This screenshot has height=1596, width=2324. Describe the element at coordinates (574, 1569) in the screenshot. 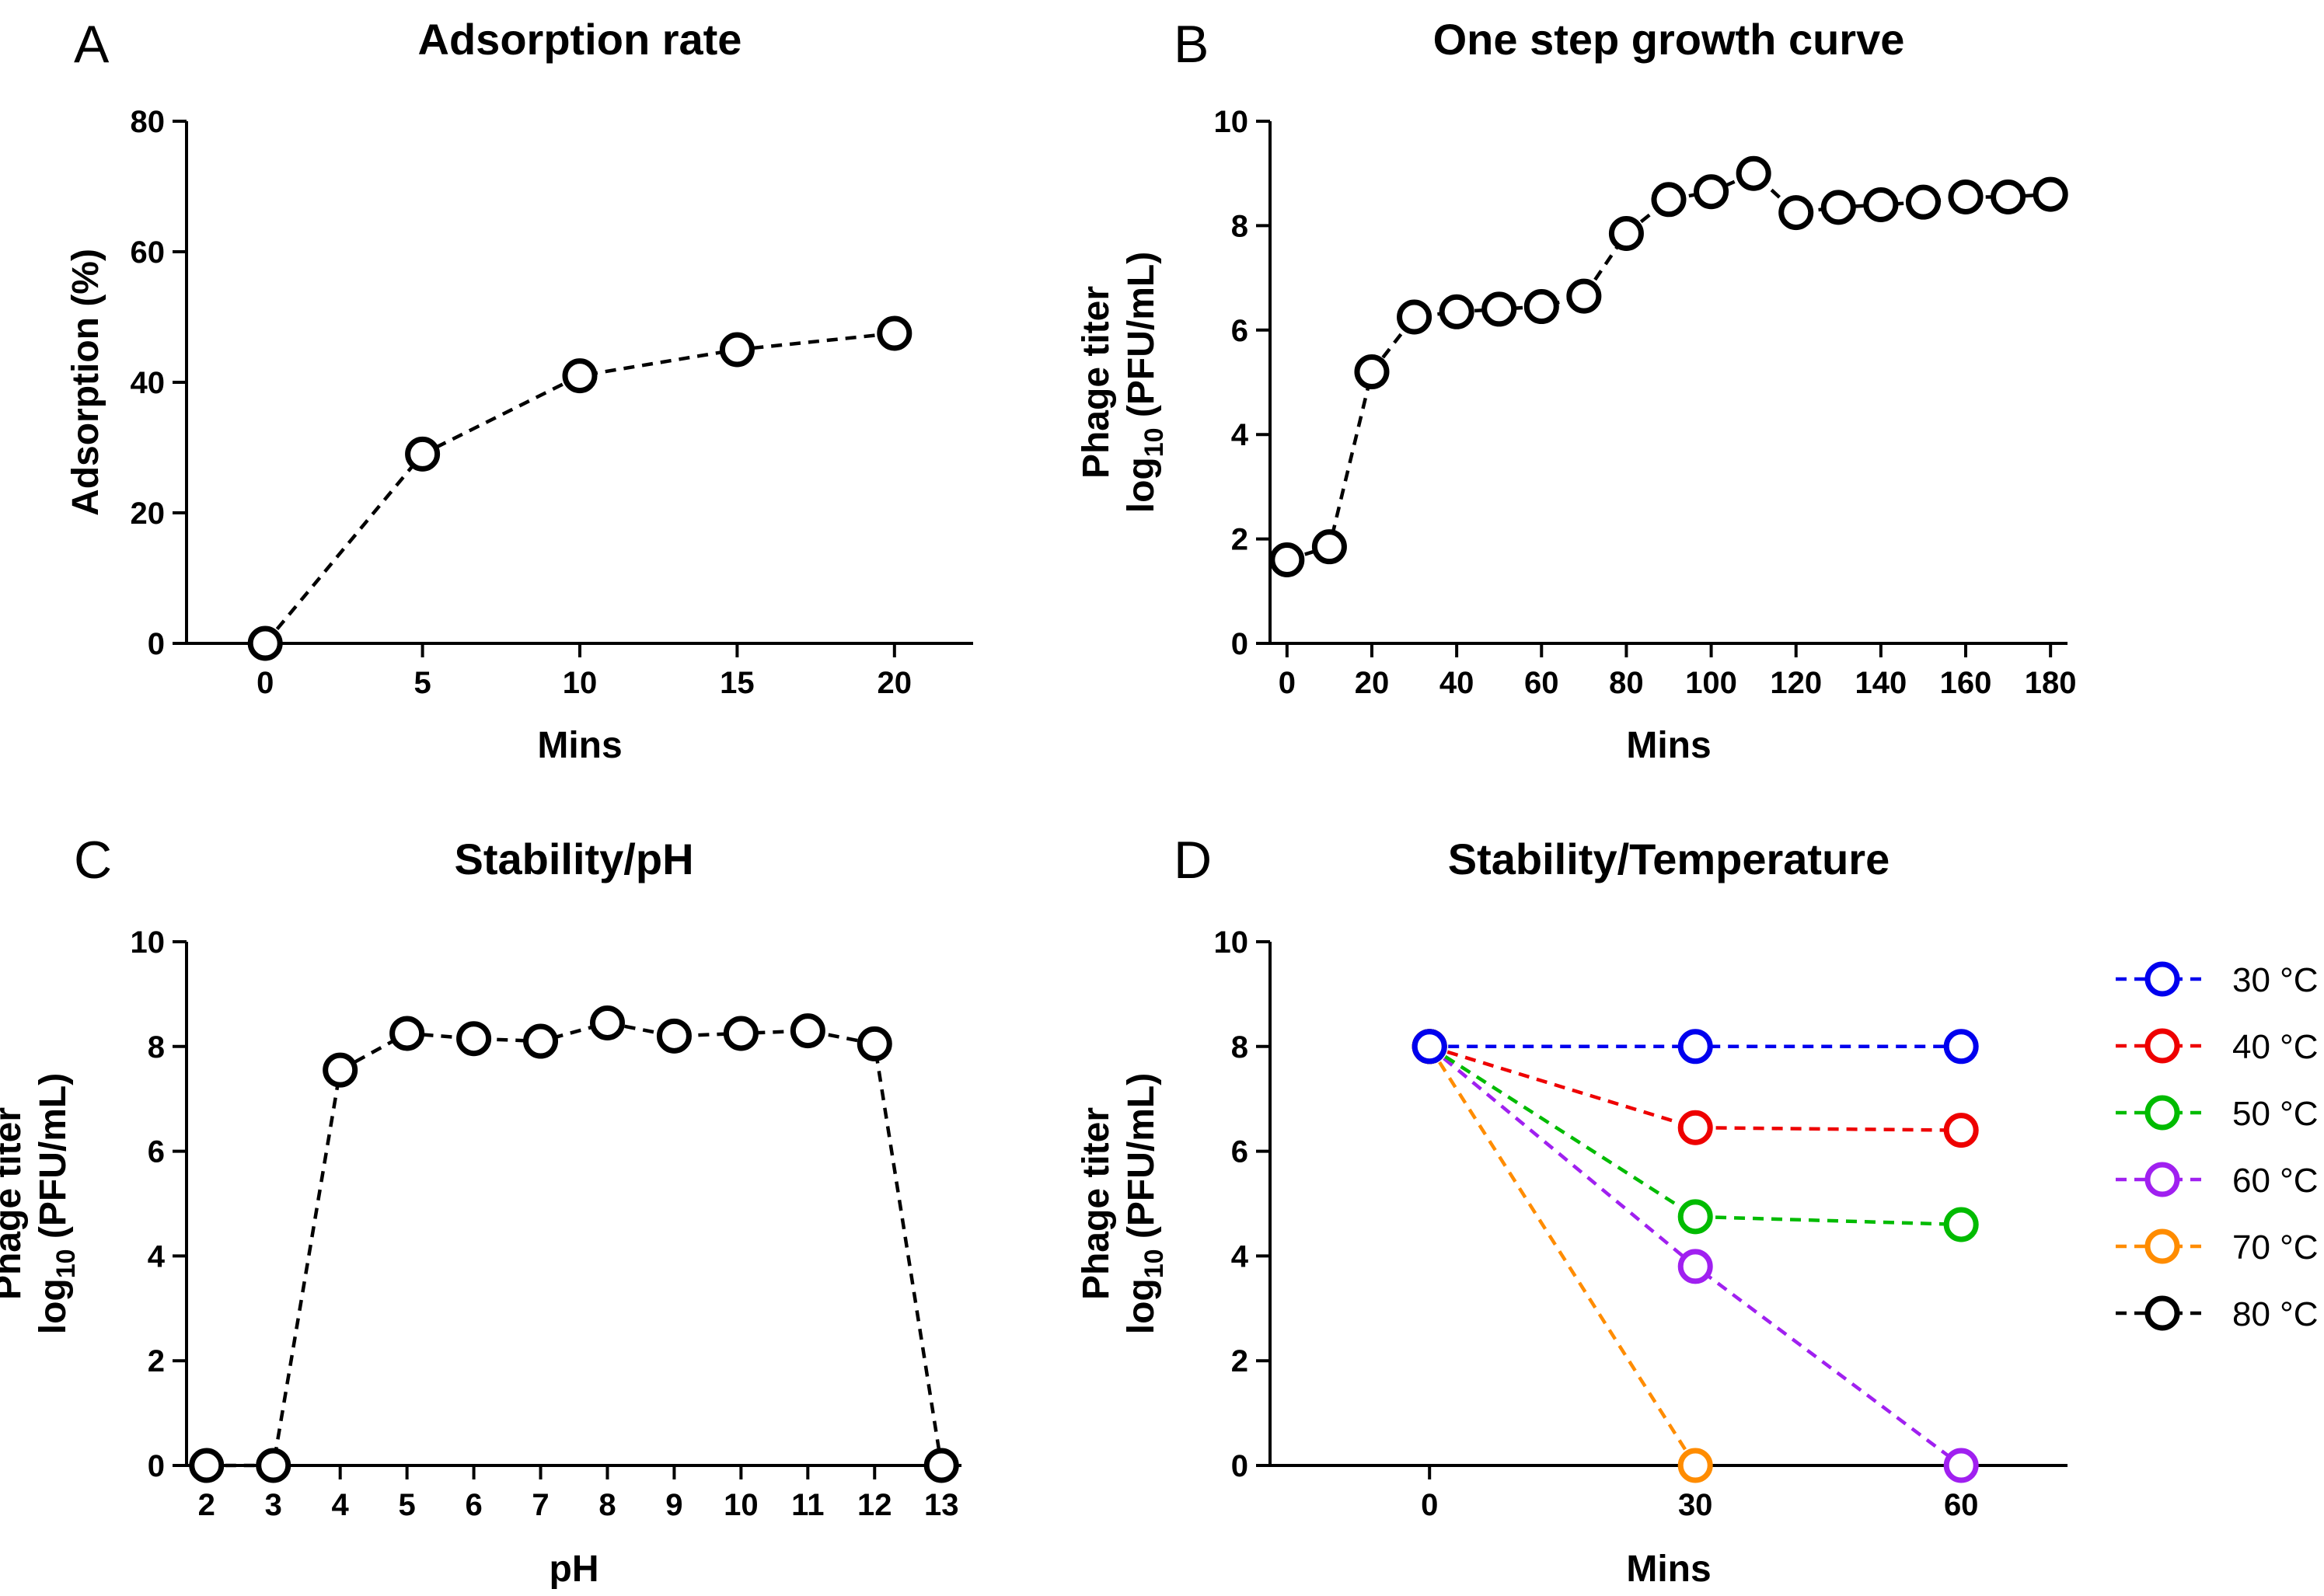

I see `x-axis-label: pH` at that location.